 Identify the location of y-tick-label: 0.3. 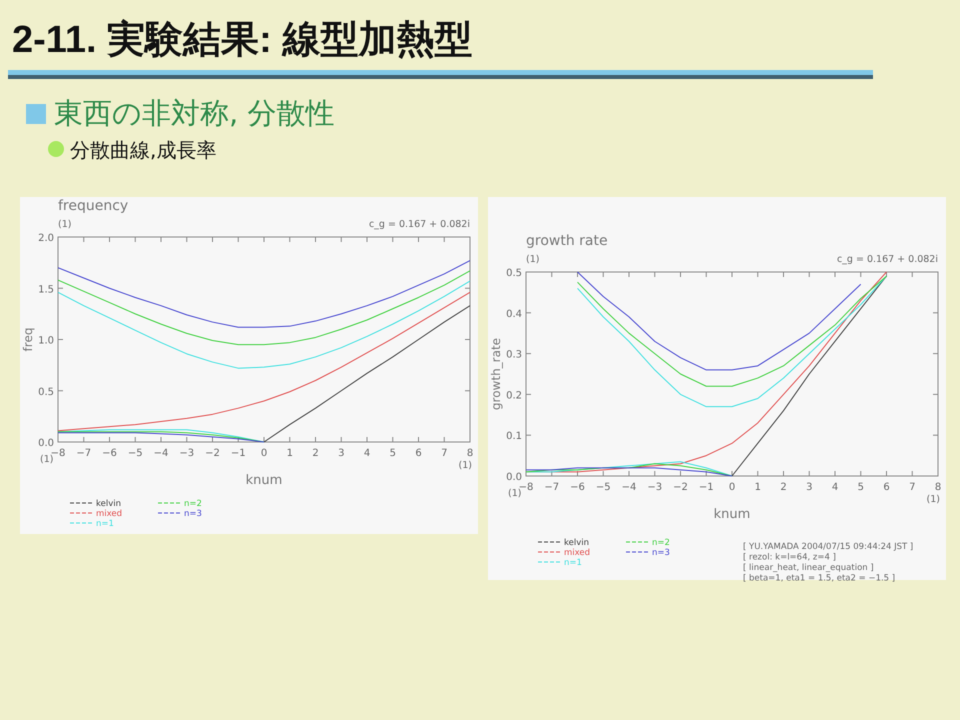
(514, 355).